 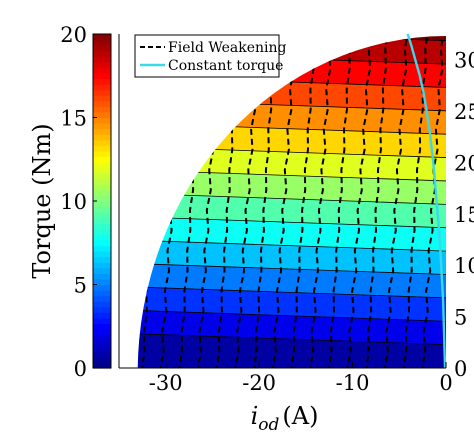 I want to click on colorbar-tick-label: 20, so click(x=73, y=35).